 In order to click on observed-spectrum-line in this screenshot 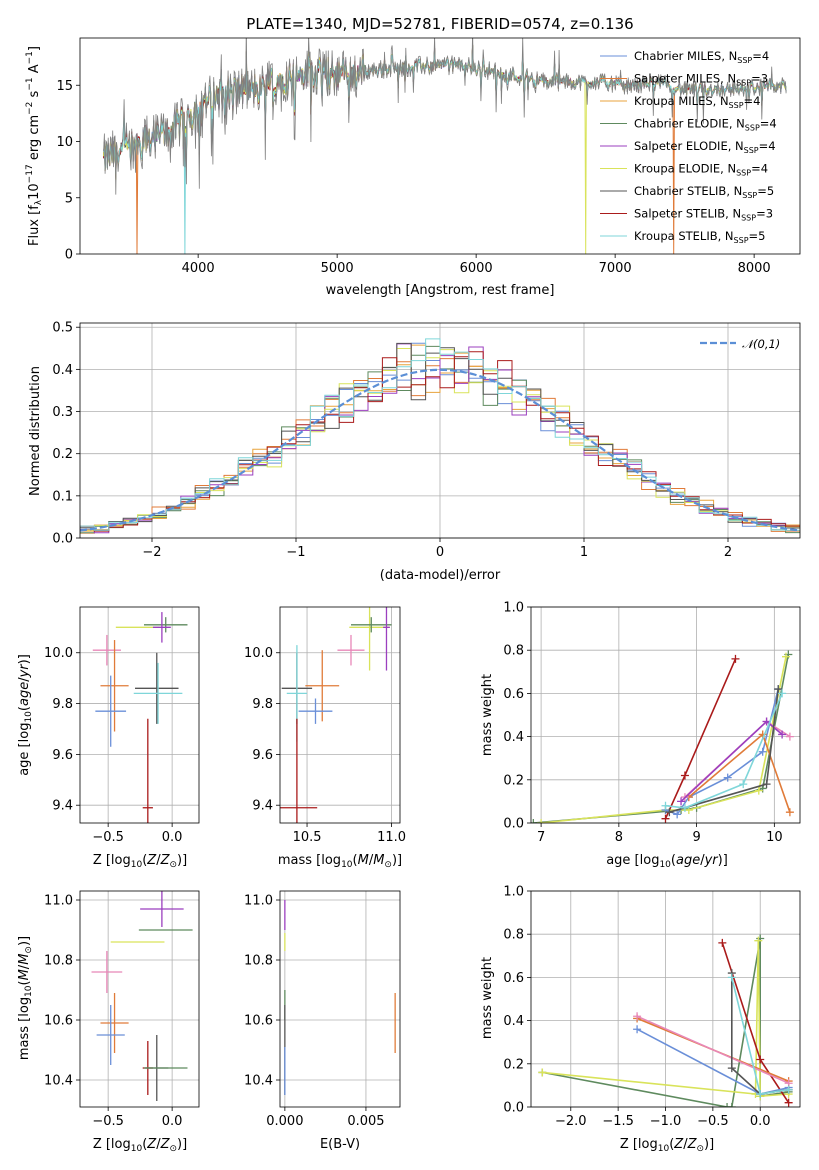, I will do `click(445, 116)`.